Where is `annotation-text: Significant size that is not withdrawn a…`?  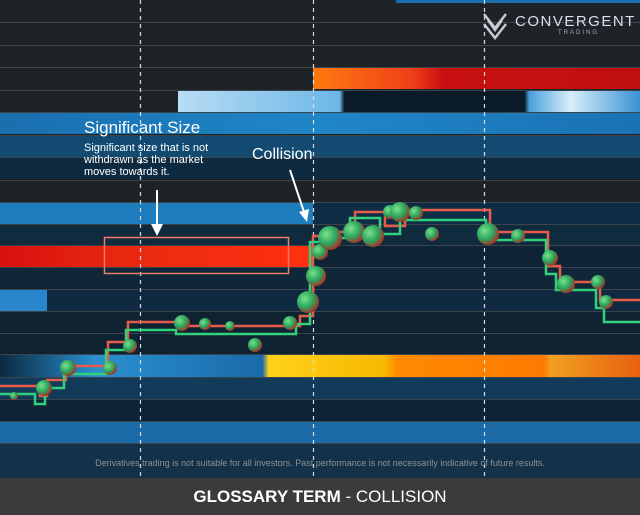 annotation-text: Significant size that is not withdrawn a… is located at coordinates (146, 160).